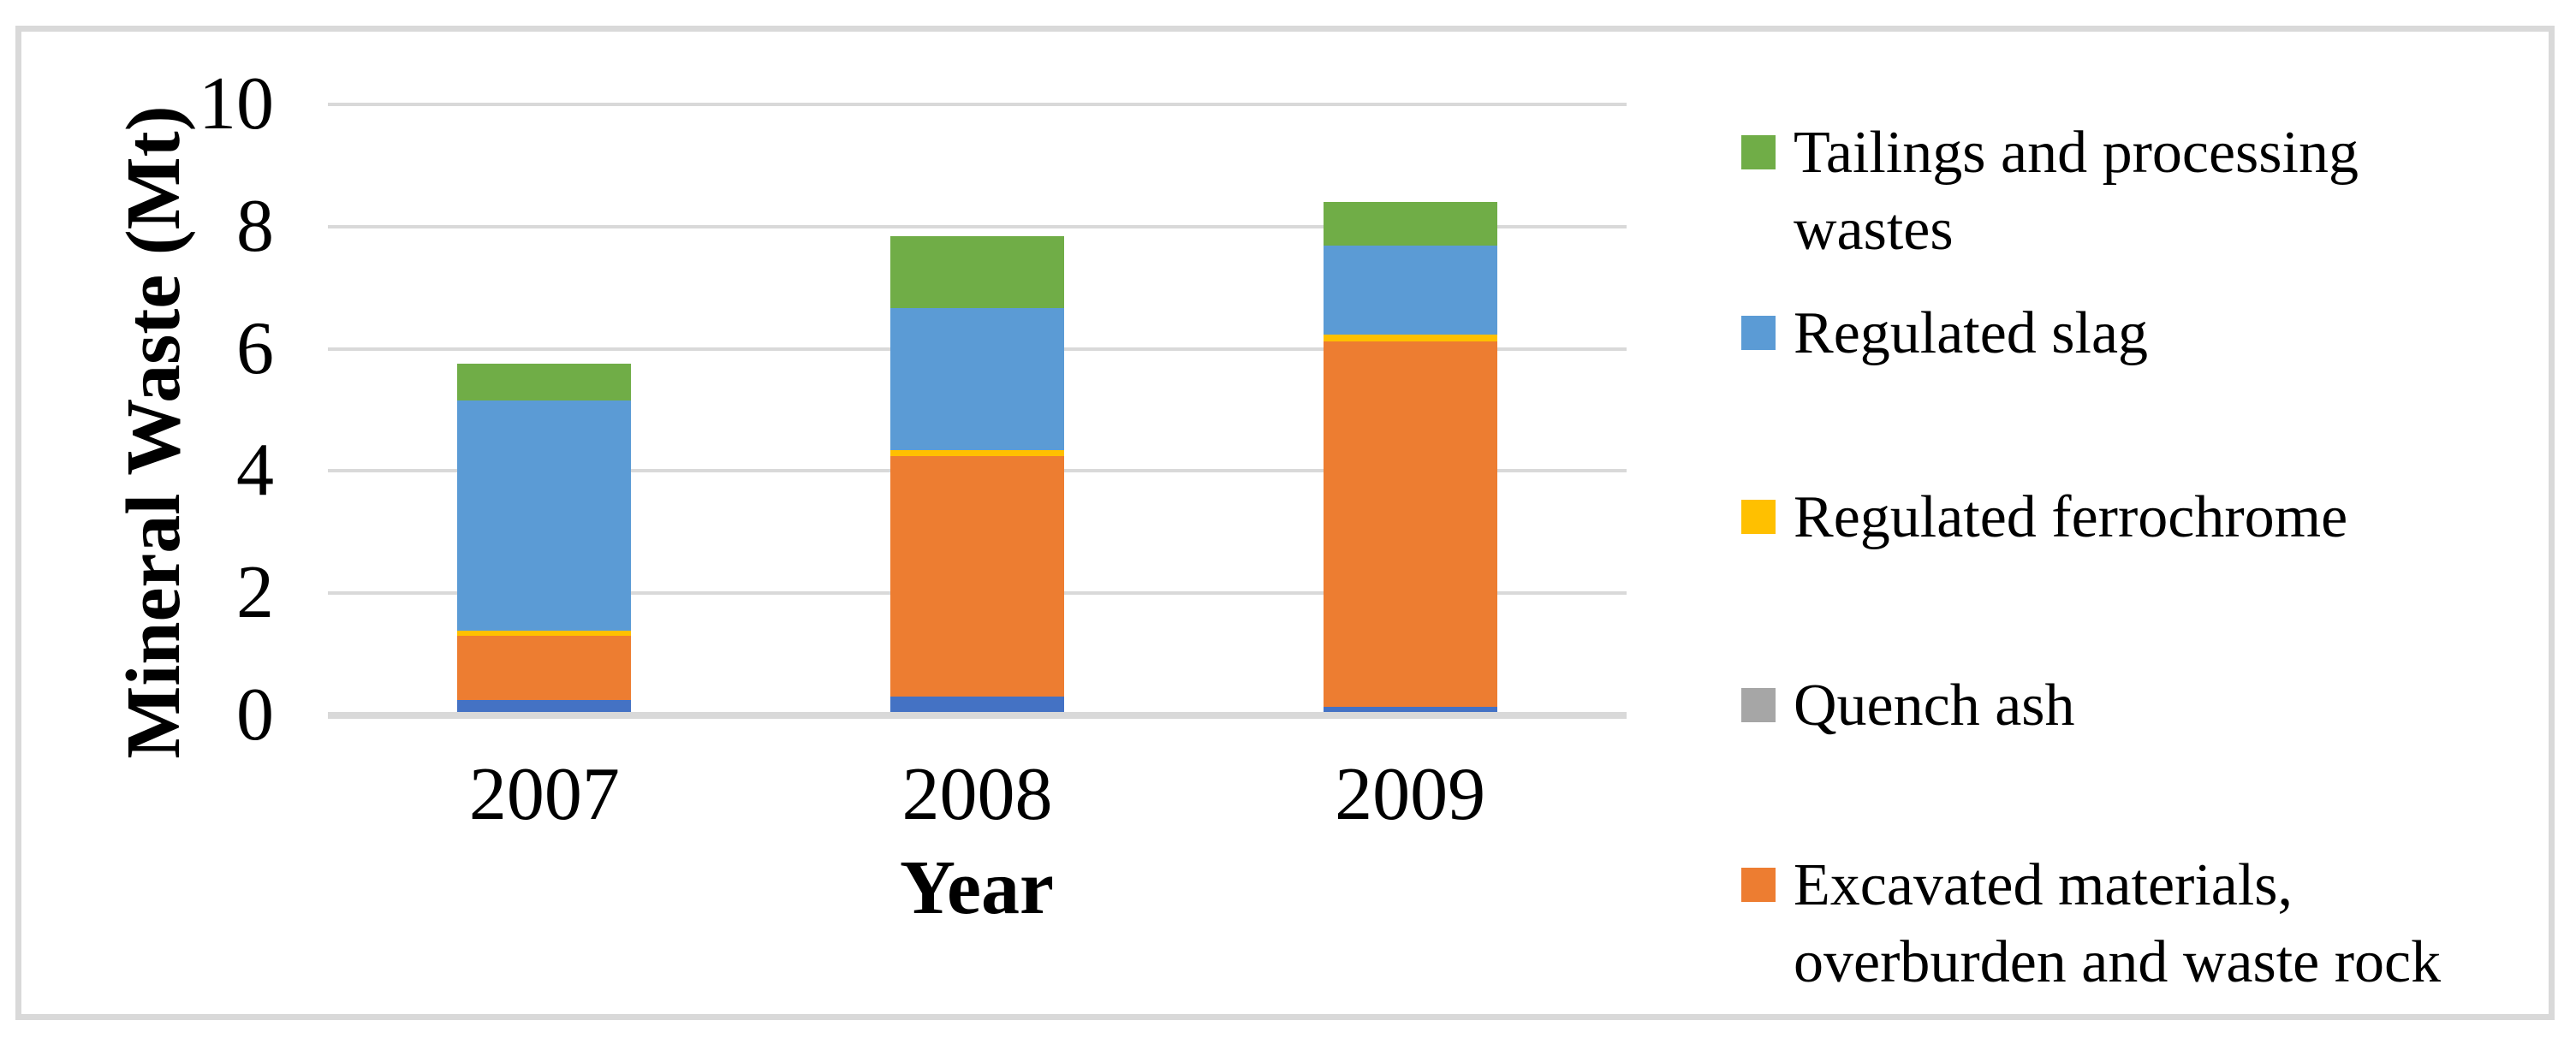  I want to click on legend-swatch-regulated-slag, so click(1758, 333).